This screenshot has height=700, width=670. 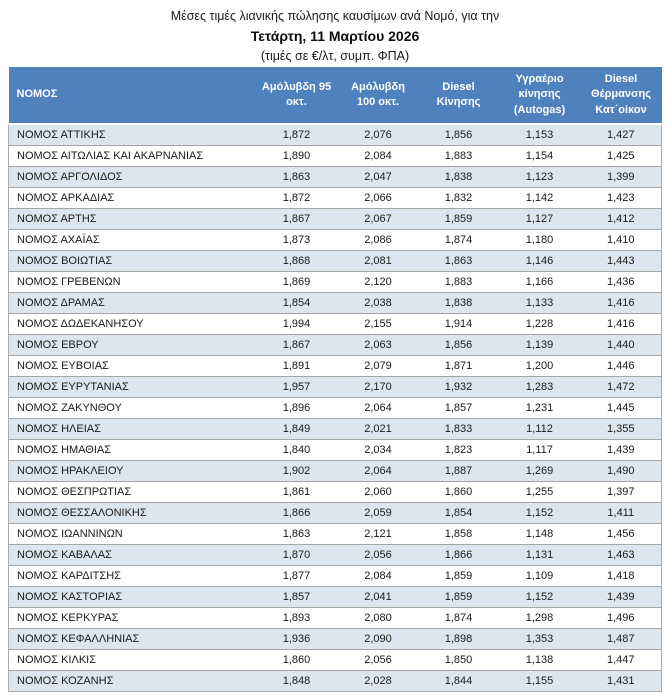 I want to click on column-header-nomos: ΝΟΜΟΣ, so click(x=132, y=96).